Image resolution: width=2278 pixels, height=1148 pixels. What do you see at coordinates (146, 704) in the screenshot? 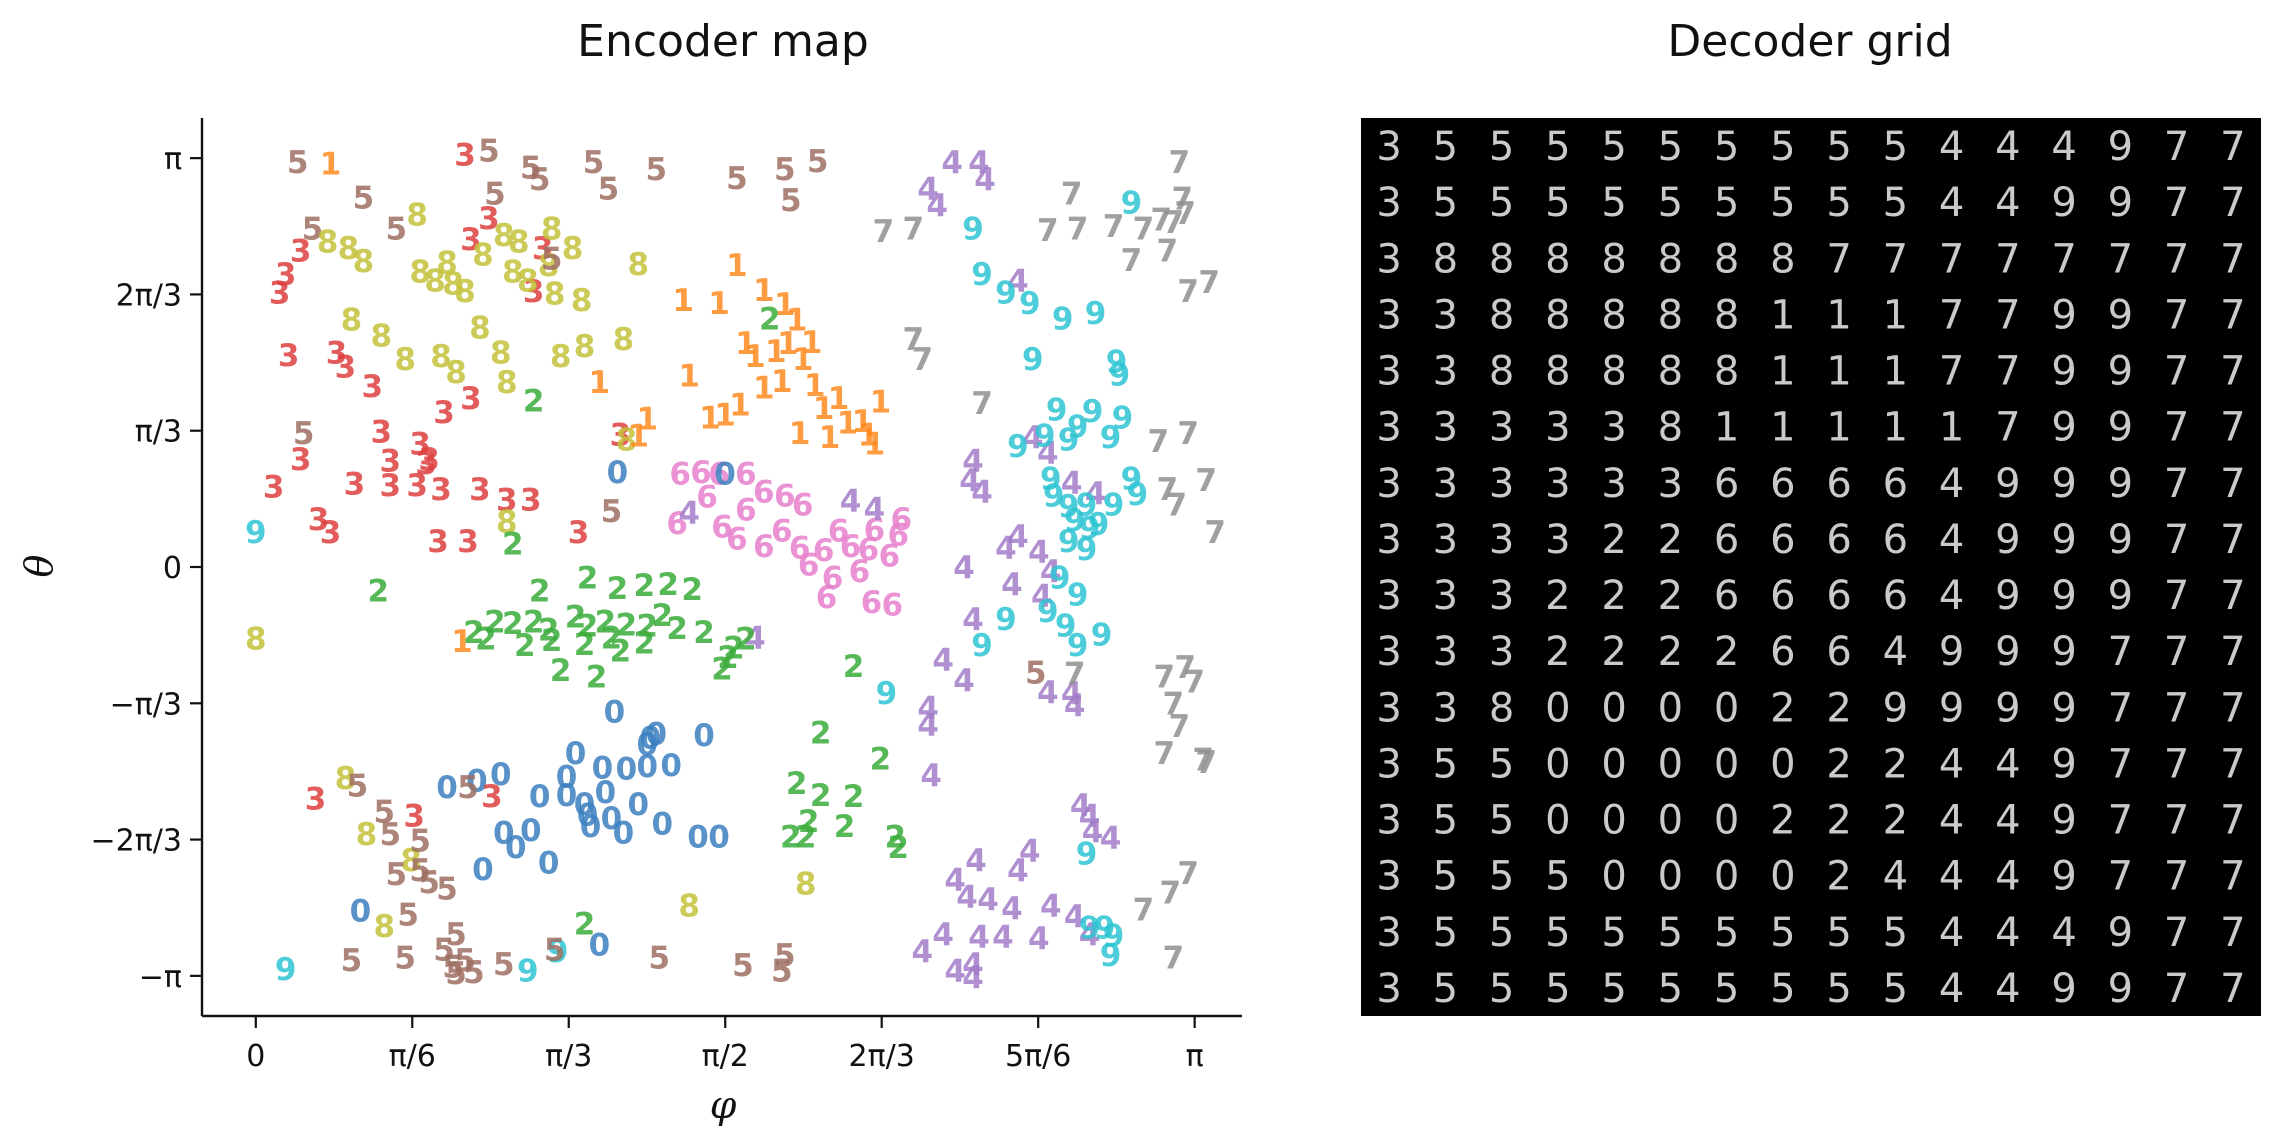
I see `y-tick-label: −π/3` at bounding box center [146, 704].